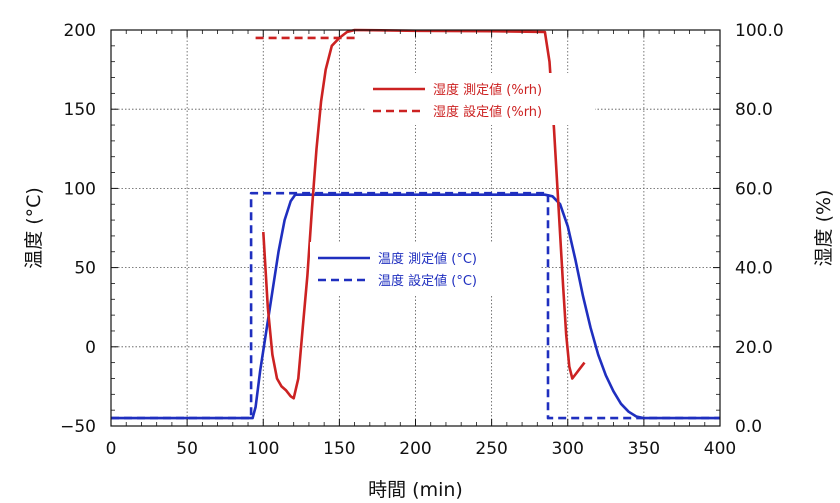 The height and width of the screenshot is (503, 840). I want to click on y-left-tick-label: 150, so click(80, 110).